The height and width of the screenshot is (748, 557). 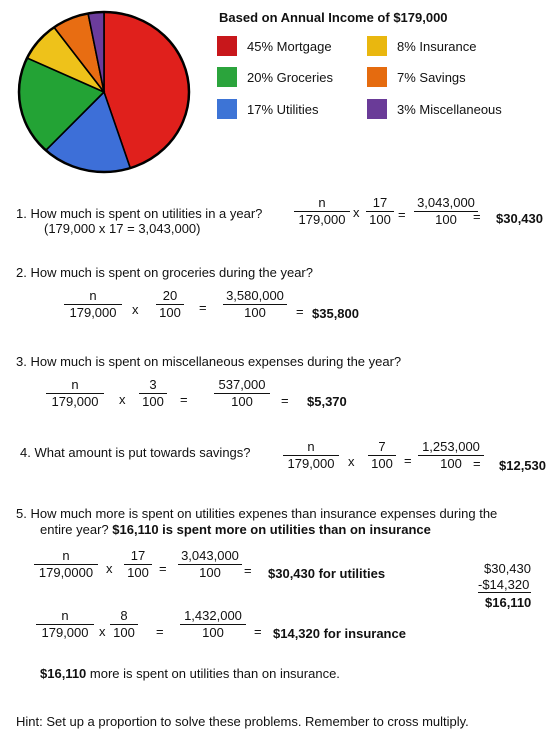 I want to click on q5-row2-fraction-rate-denominator: 100, so click(x=124, y=632).